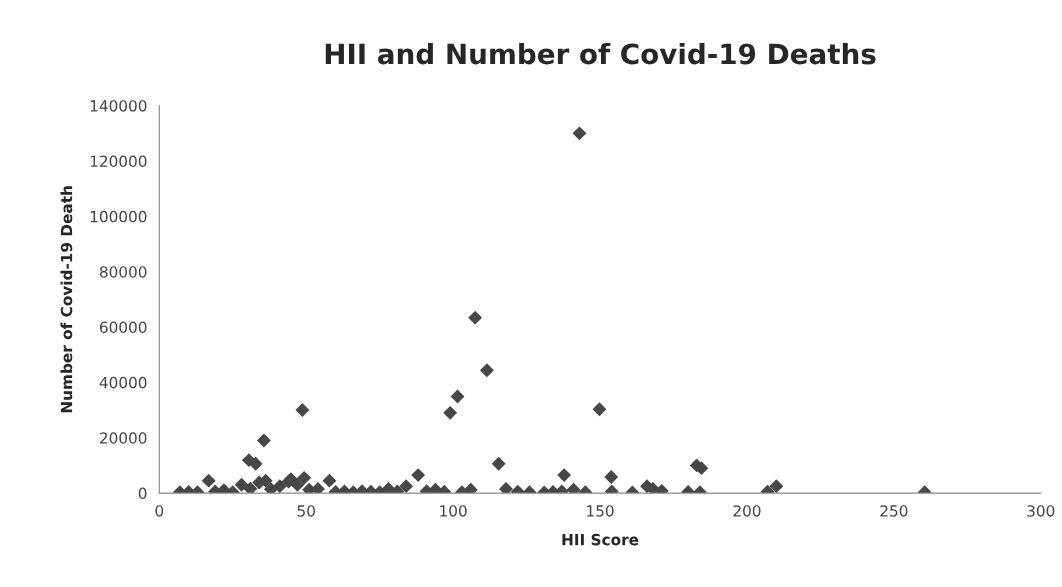 Image resolution: width=1062 pixels, height=587 pixels. What do you see at coordinates (123, 382) in the screenshot?
I see `y-tick-label: 40000` at bounding box center [123, 382].